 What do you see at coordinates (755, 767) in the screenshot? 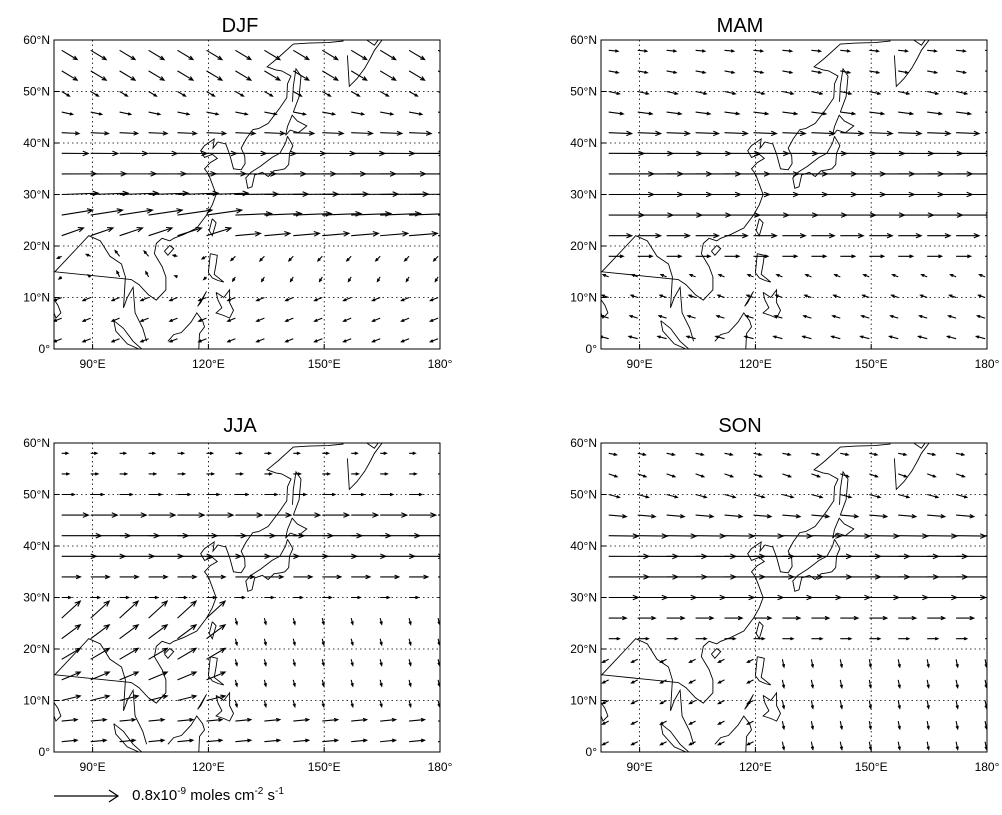
I see `x-tick-label: 120°E` at bounding box center [755, 767].